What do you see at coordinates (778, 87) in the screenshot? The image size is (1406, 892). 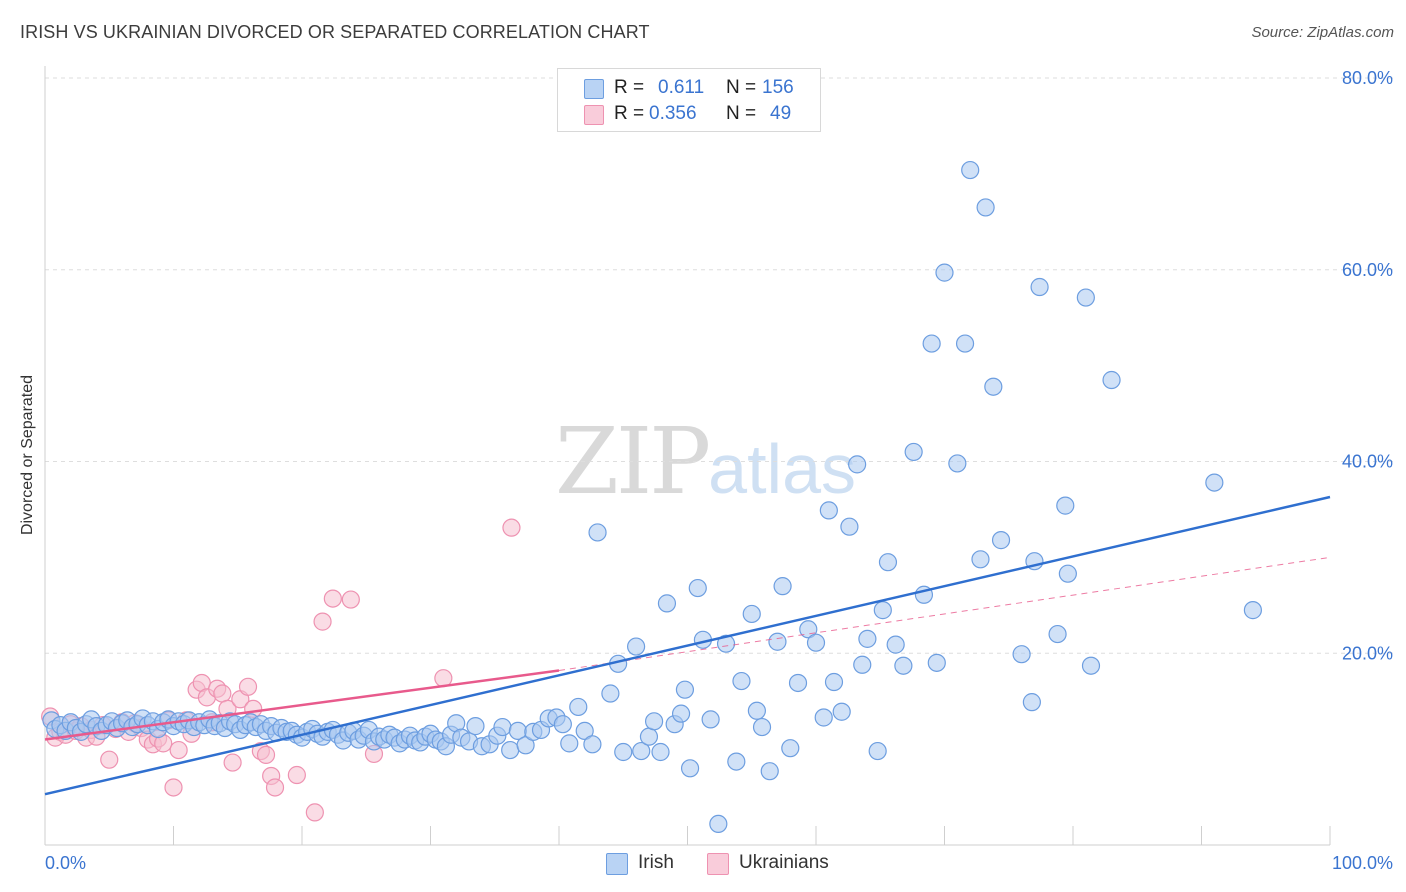 I see `legend-n-value: 156` at bounding box center [778, 87].